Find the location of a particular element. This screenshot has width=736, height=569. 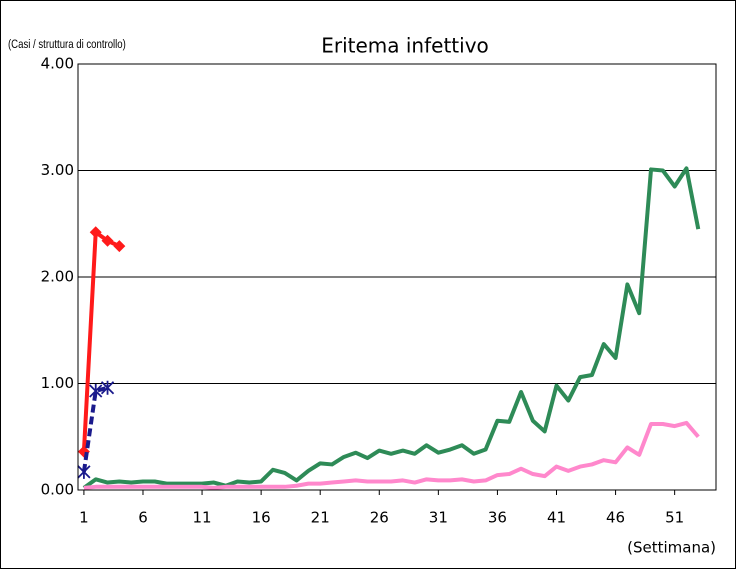

y-tick-label: 4.00 is located at coordinates (57, 64).